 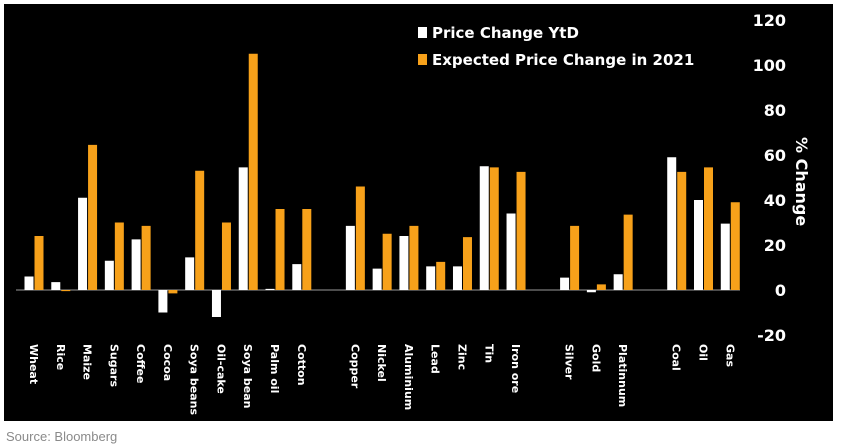 What do you see at coordinates (297, 277) in the screenshot?
I see `bar-ytd-cotton` at bounding box center [297, 277].